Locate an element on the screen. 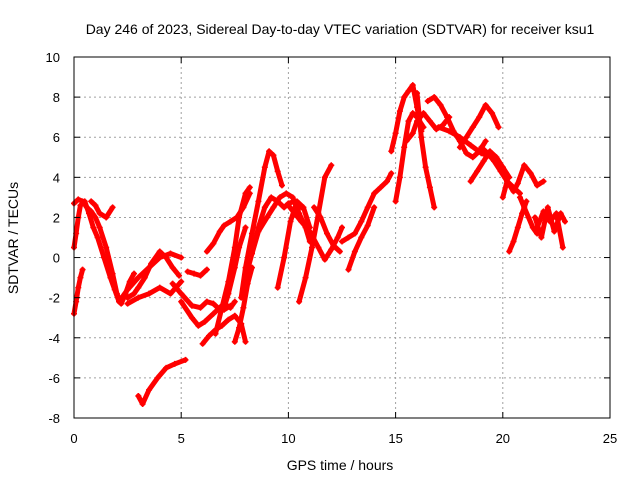  x-tick-label: 25 is located at coordinates (610, 438).